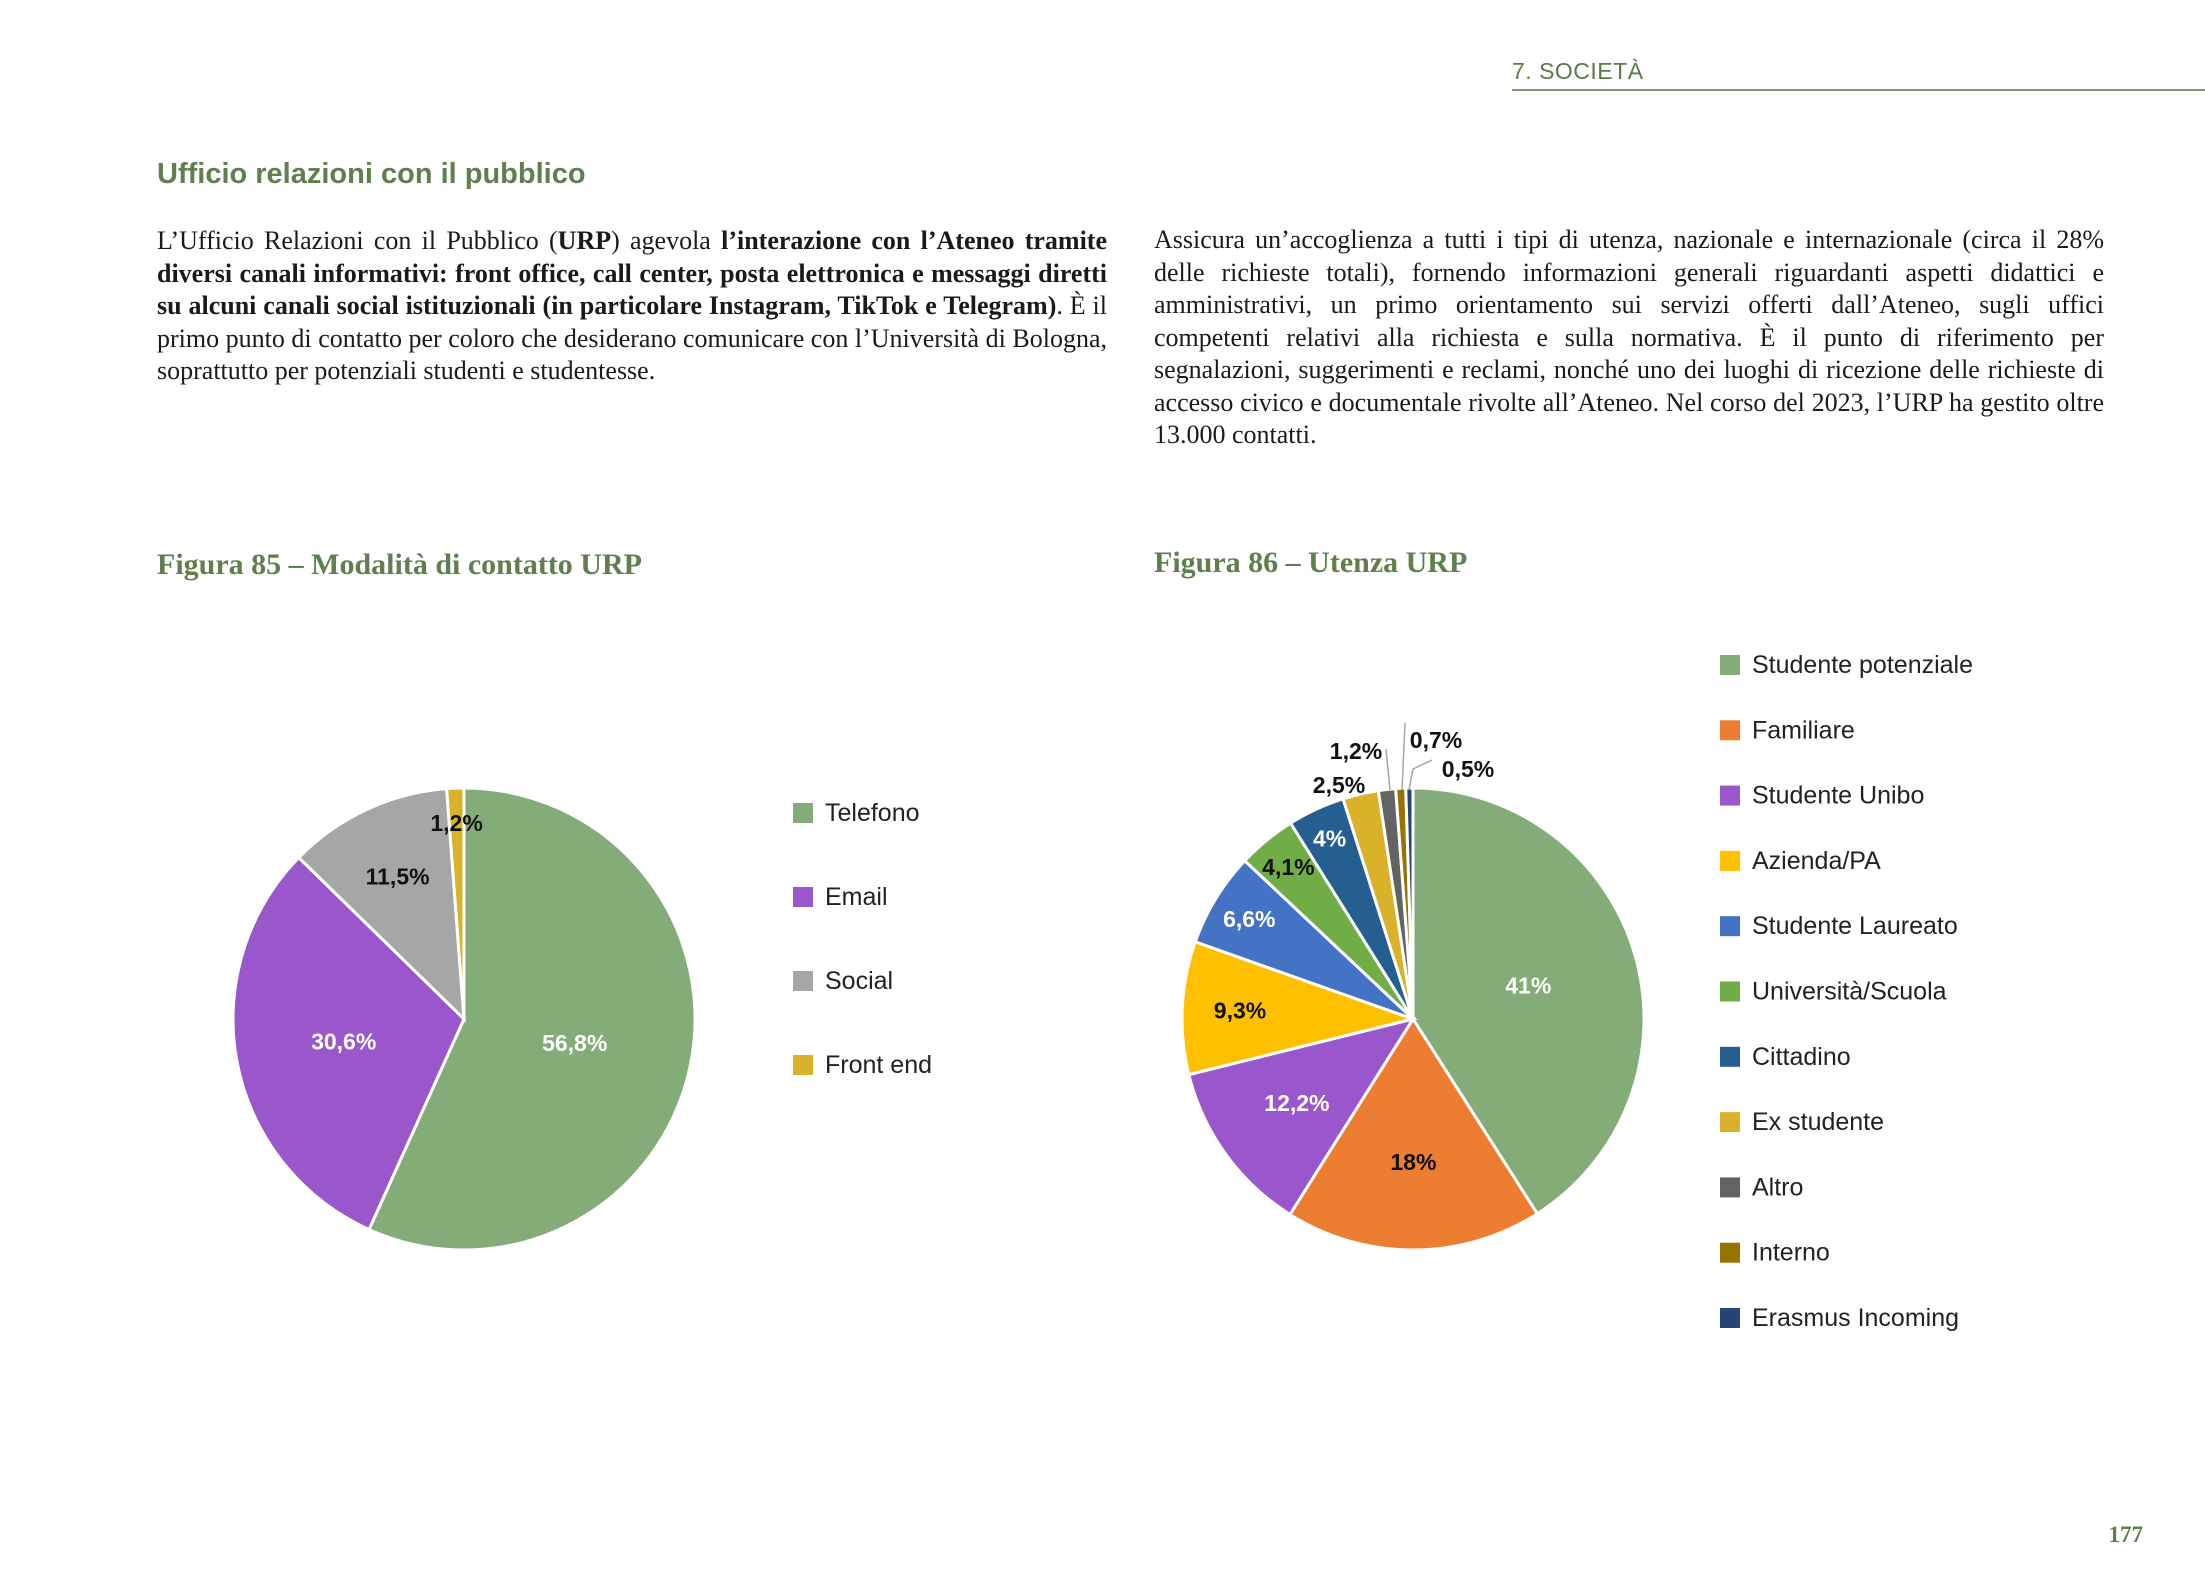 The height and width of the screenshot is (1575, 2205). Describe the element at coordinates (1288, 867) in the screenshot. I see `data-label-universita-scuola: 4,1%` at that location.